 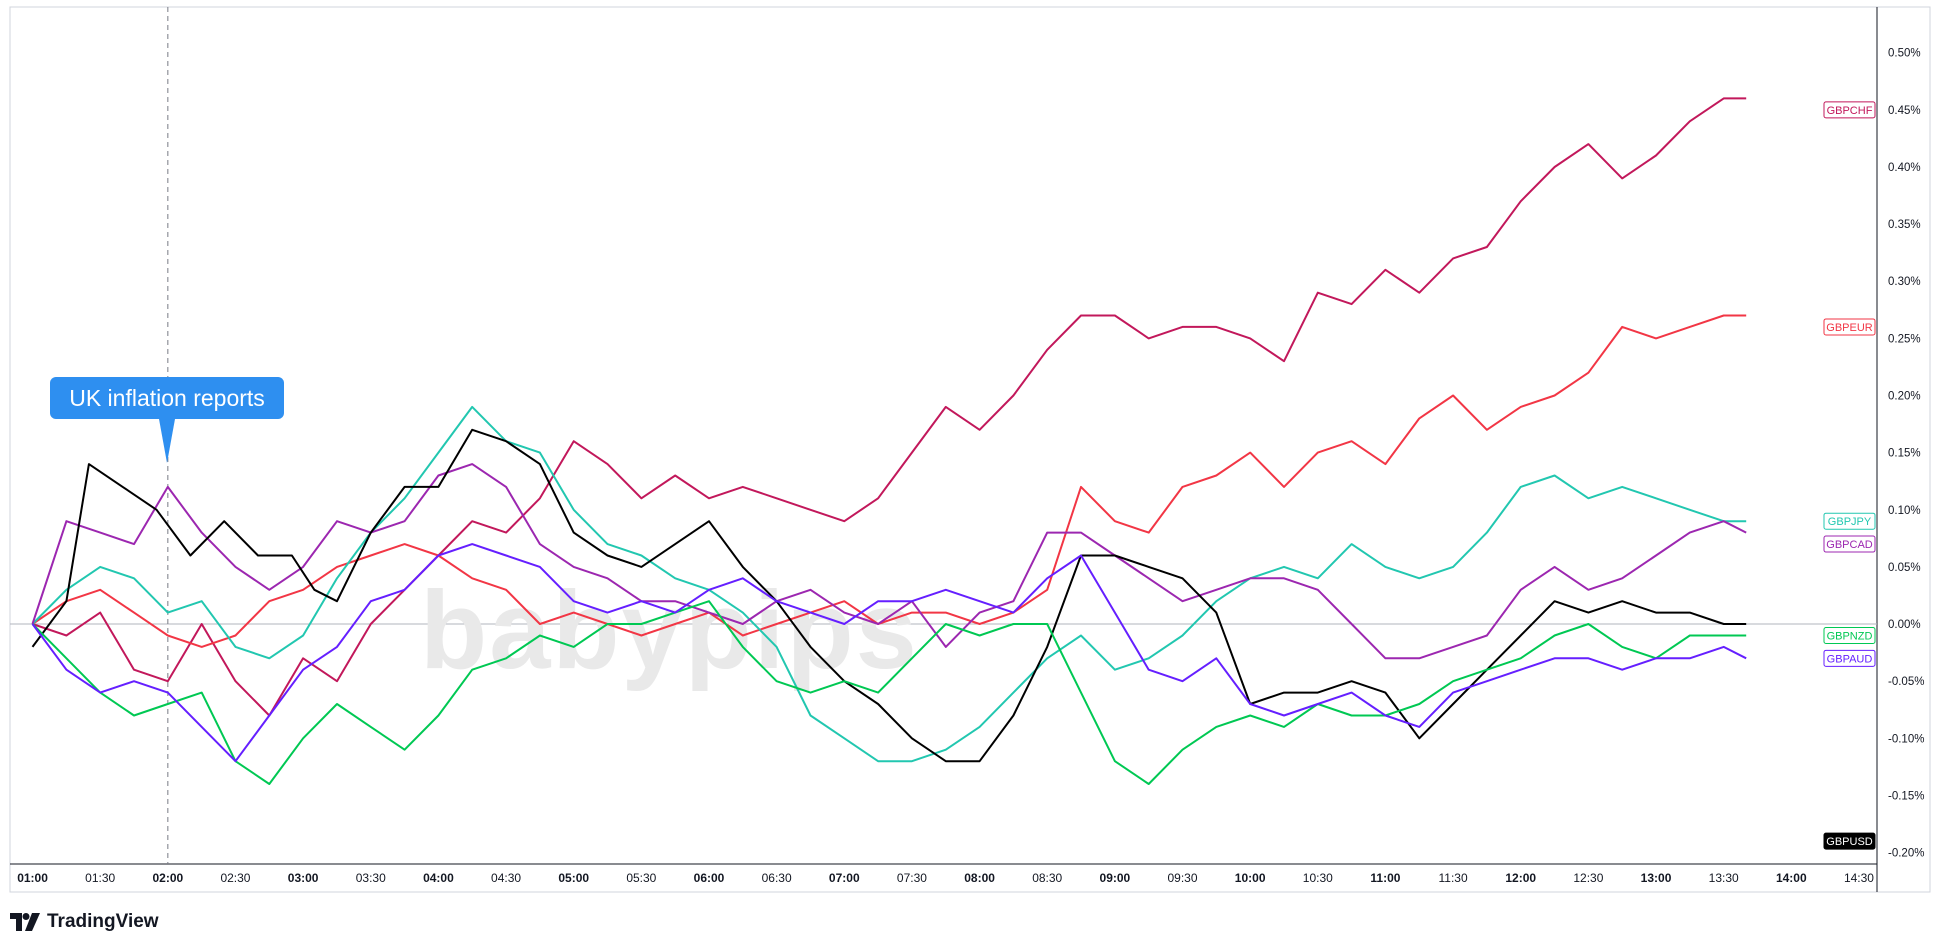 What do you see at coordinates (641, 878) in the screenshot?
I see `x-tick-label: 05:30` at bounding box center [641, 878].